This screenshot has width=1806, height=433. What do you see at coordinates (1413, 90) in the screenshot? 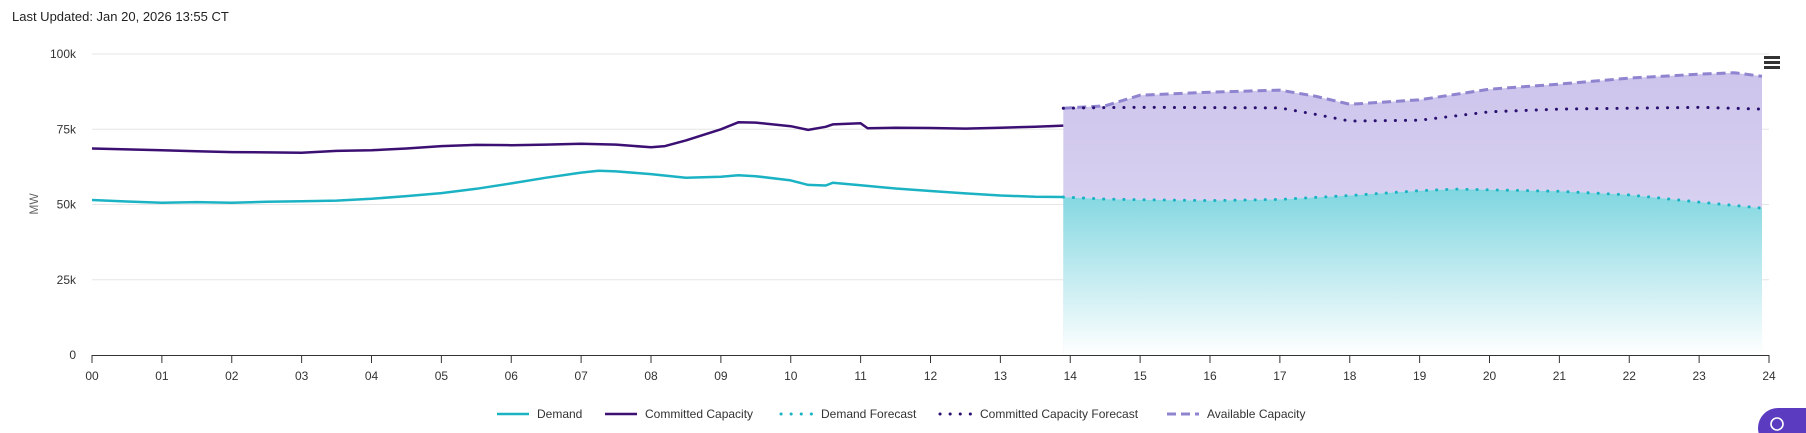
I see `series-line-available` at bounding box center [1413, 90].